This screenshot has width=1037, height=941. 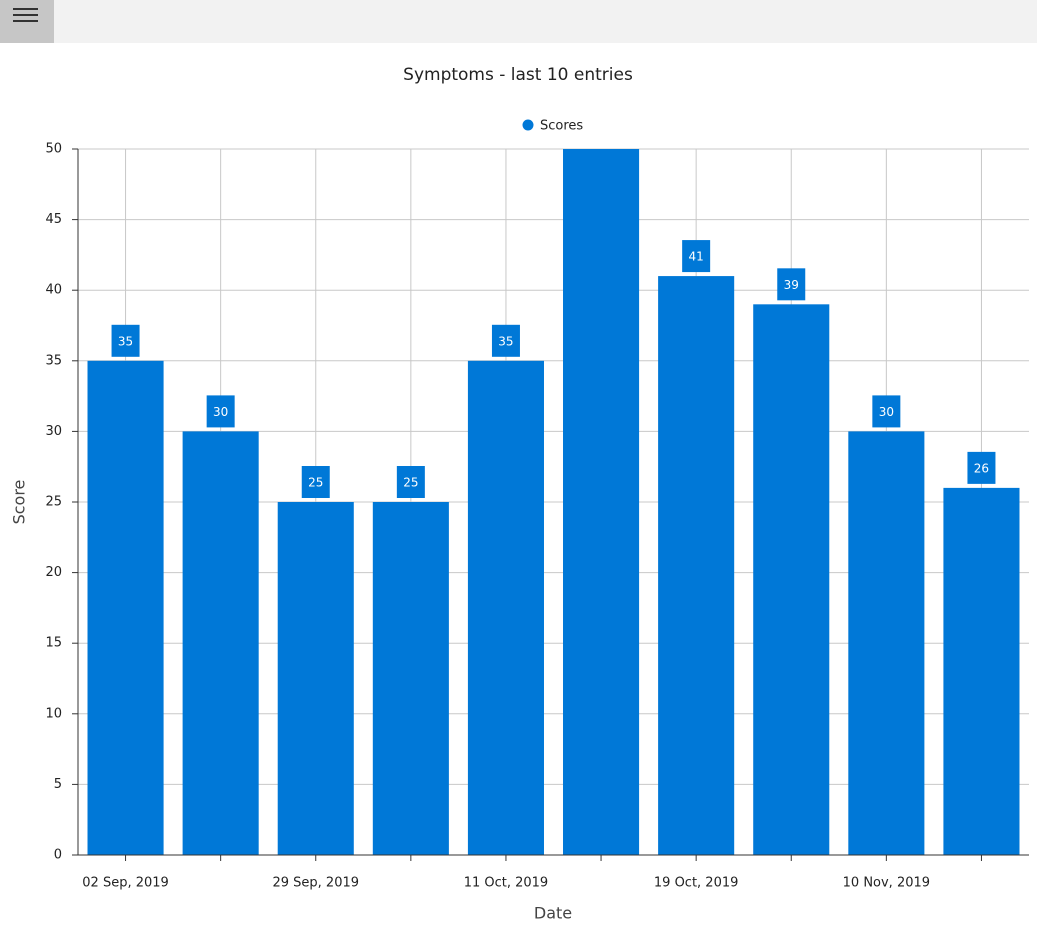 What do you see at coordinates (125, 883) in the screenshot?
I see `x-tick-label: 02 Sep, 2019` at bounding box center [125, 883].